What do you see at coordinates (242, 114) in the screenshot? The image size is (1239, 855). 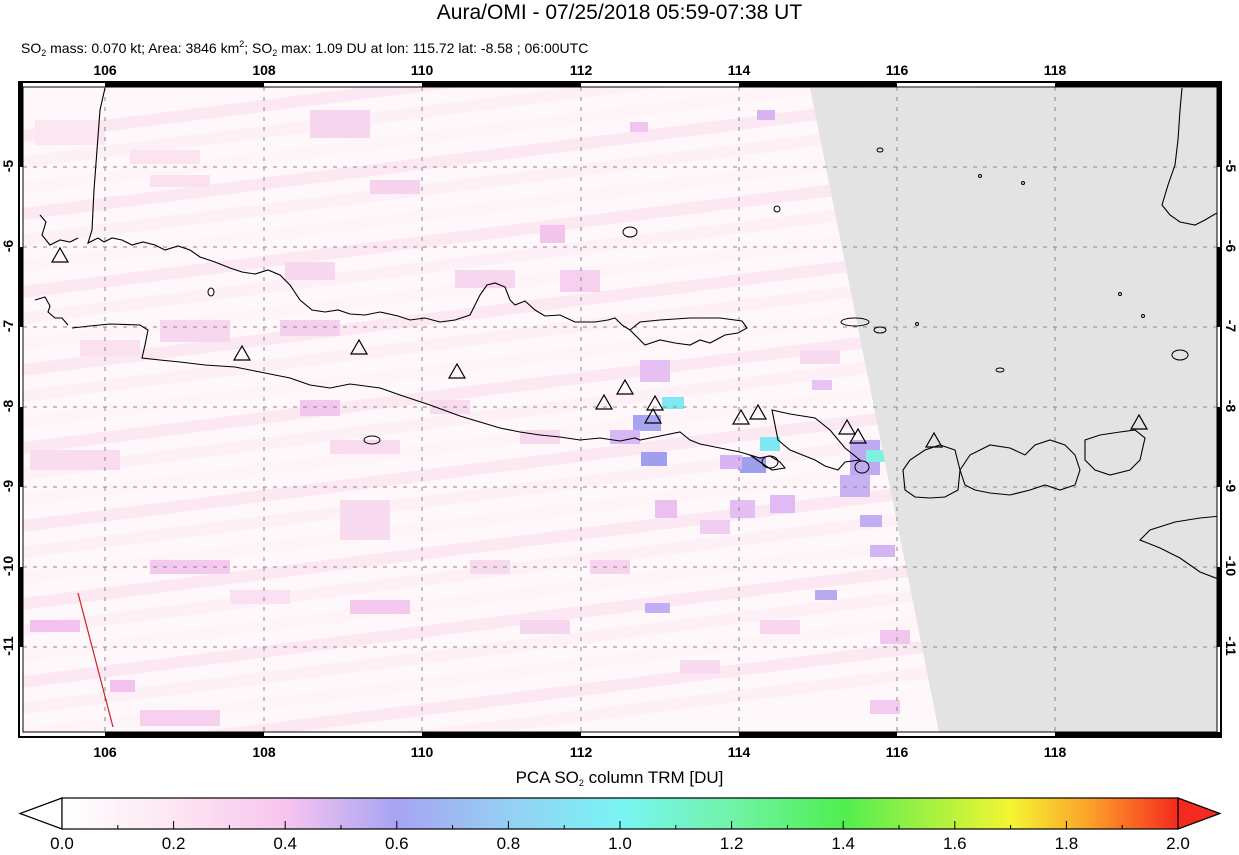 I see `background-stripe` at bounding box center [242, 114].